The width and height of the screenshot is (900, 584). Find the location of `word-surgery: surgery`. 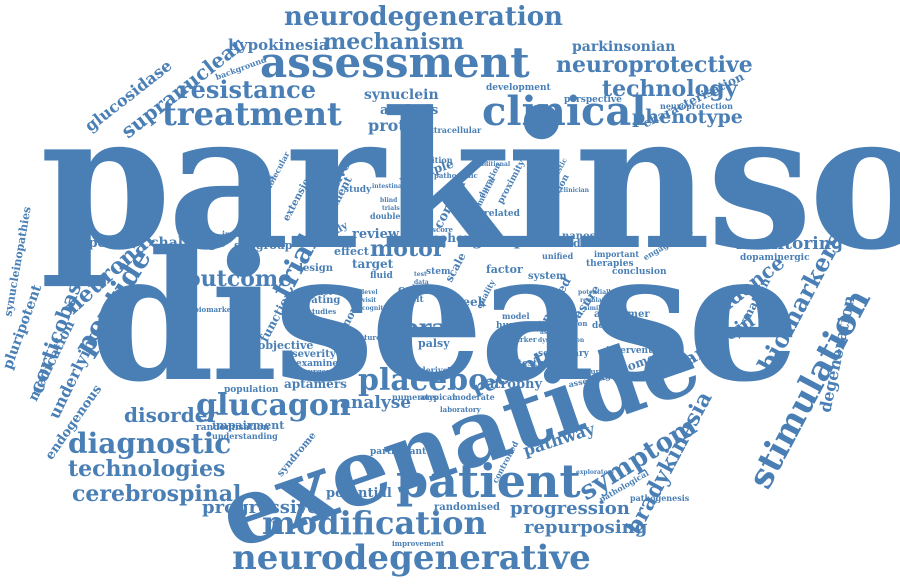

word-surgery: surgery is located at coordinates (319, 371).